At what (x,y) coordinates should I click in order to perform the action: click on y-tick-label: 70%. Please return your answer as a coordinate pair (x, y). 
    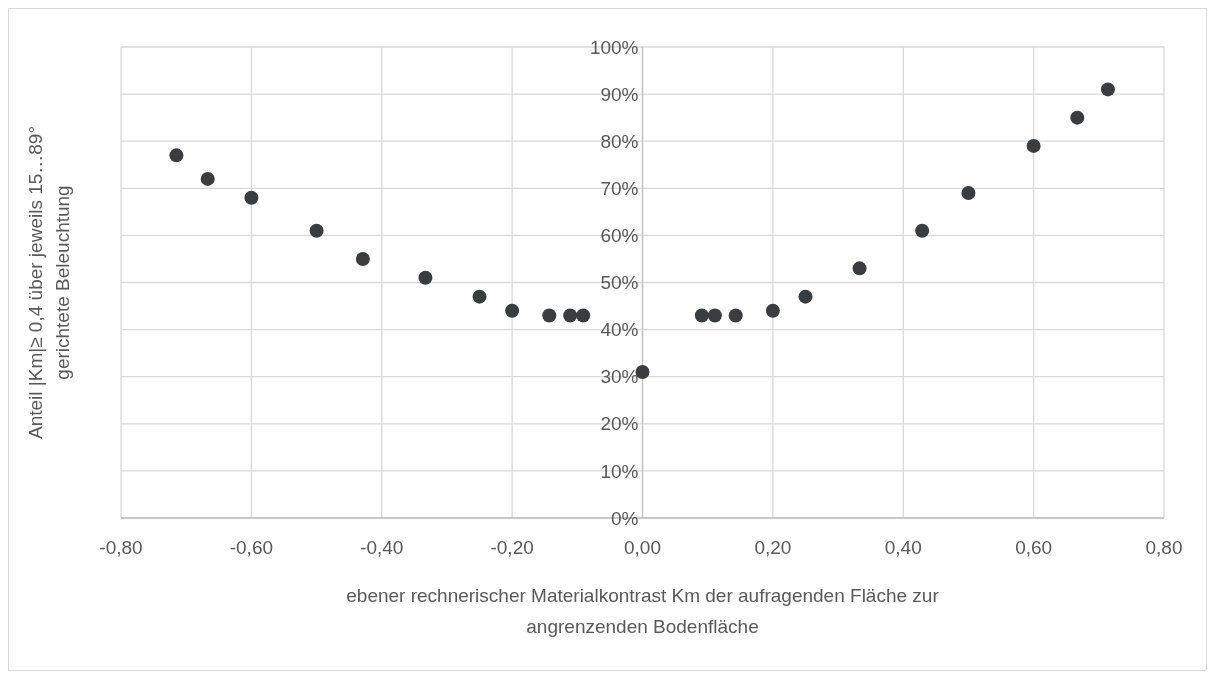
    Looking at the image, I should click on (619, 188).